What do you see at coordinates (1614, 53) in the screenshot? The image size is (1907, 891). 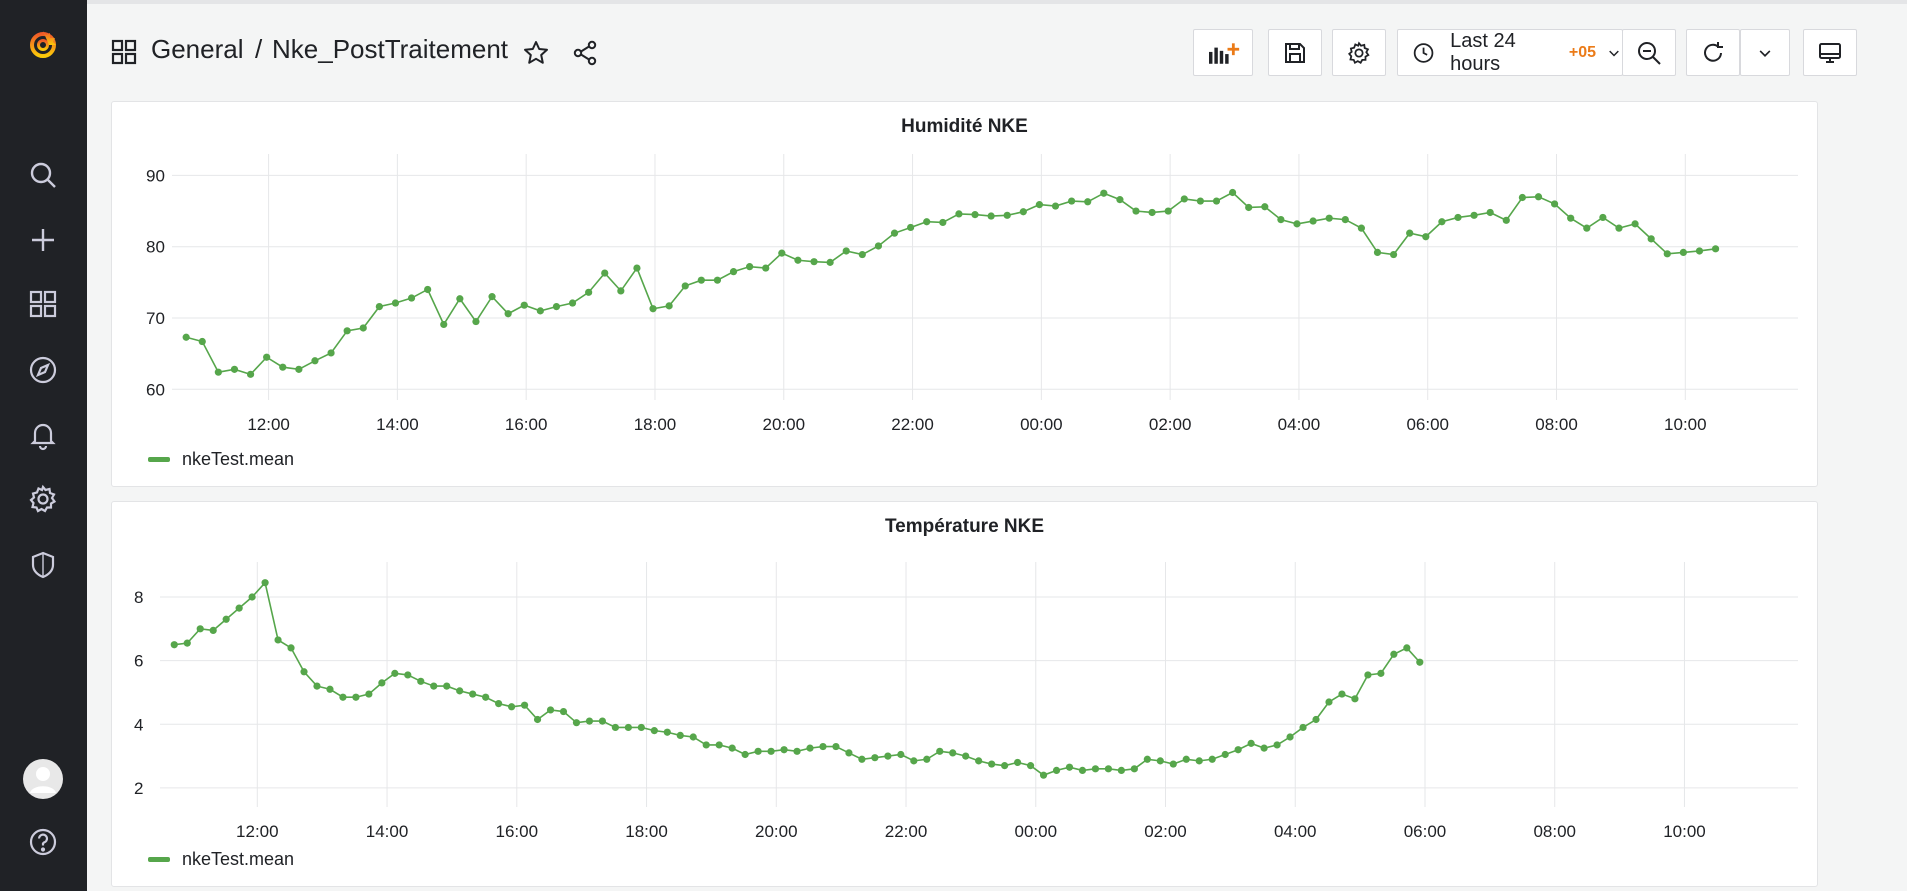 I see `chevron-down-icon` at bounding box center [1614, 53].